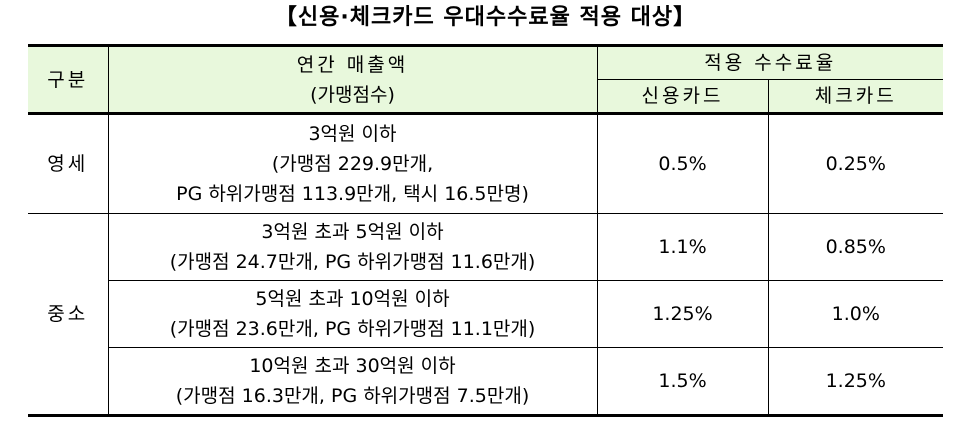 This screenshot has width=971, height=439. What do you see at coordinates (68, 79) in the screenshot?
I see `header-category: 구분` at bounding box center [68, 79].